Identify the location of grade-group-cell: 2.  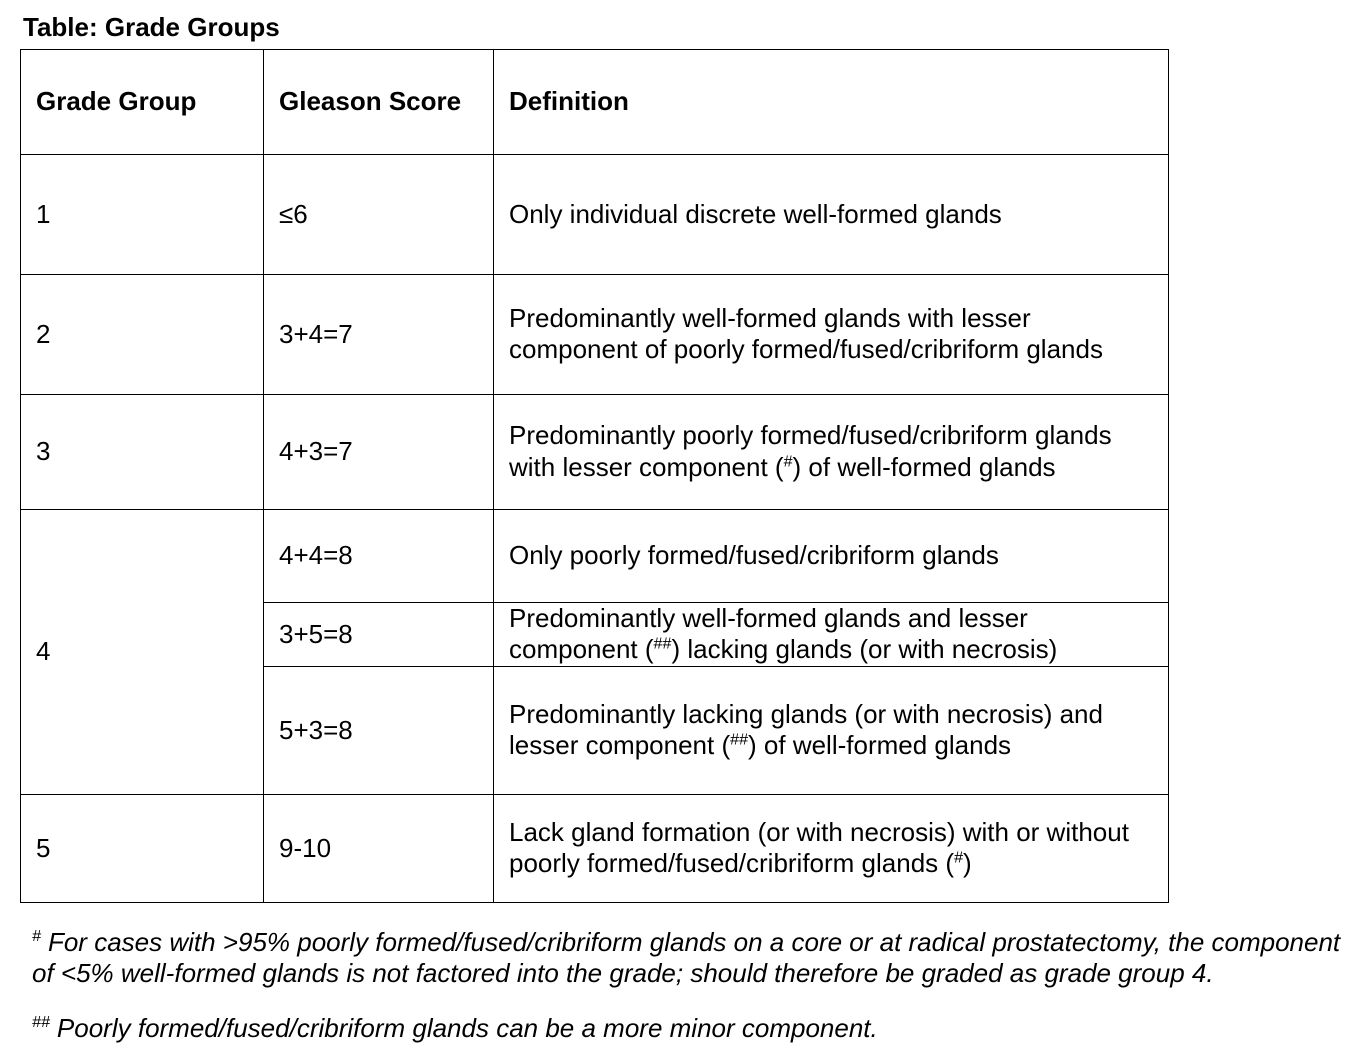
(142, 334).